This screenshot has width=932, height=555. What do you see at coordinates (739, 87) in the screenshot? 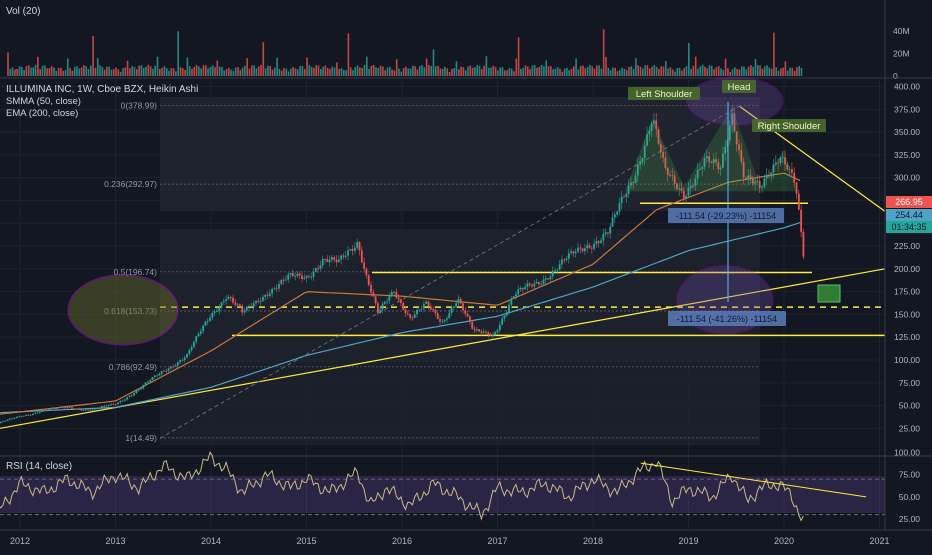
I see `head-label: Head` at bounding box center [739, 87].